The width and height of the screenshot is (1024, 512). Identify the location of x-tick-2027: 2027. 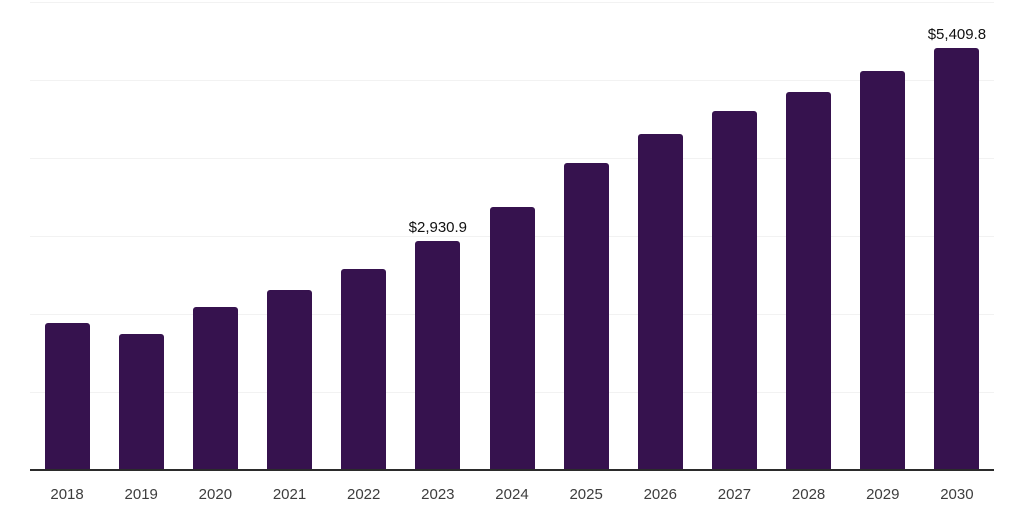
(734, 494).